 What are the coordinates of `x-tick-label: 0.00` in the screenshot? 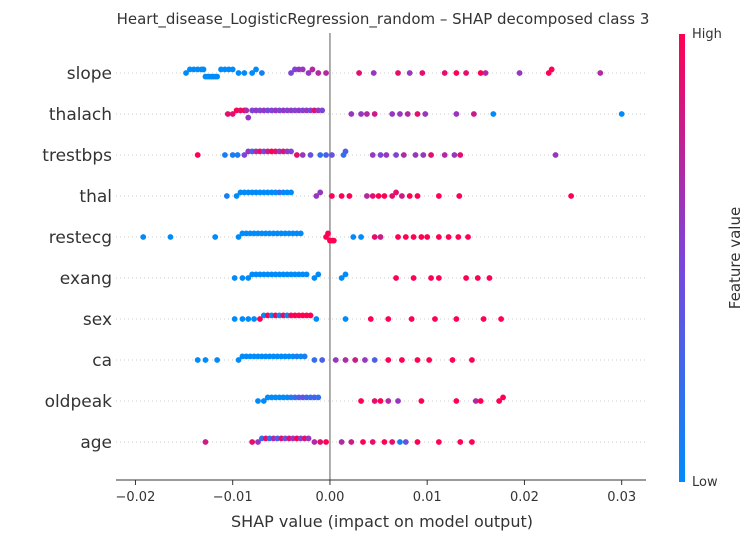 It's located at (329, 497).